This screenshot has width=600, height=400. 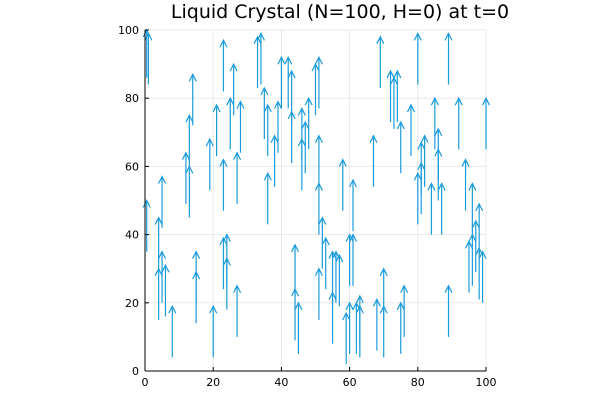 What do you see at coordinates (418, 382) in the screenshot?
I see `x-tick-label: 80` at bounding box center [418, 382].